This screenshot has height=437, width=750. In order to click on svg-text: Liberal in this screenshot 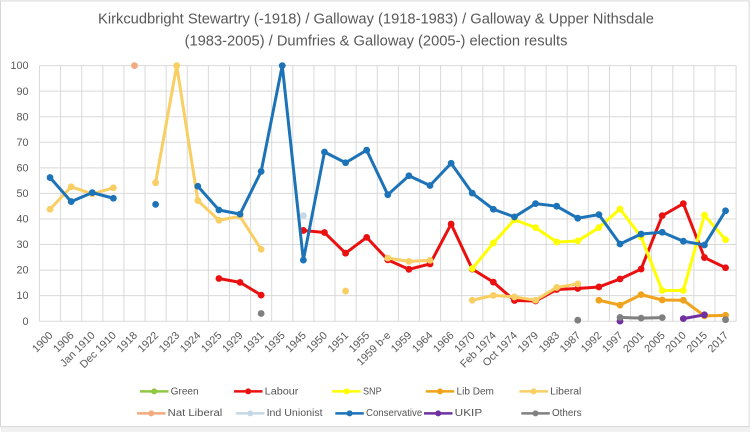, I will do `click(565, 392)`.